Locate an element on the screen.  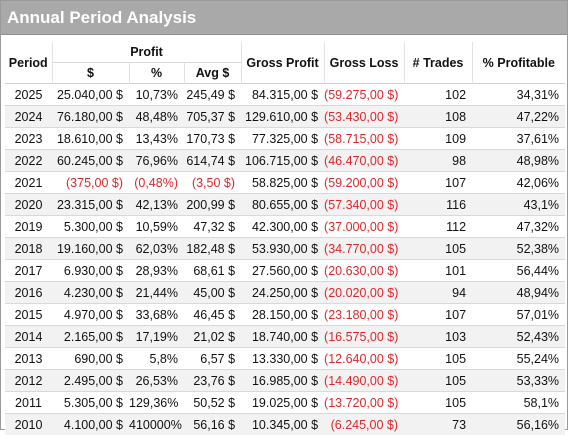
cell-profit-avg: 245,49 $ is located at coordinates (212, 95).